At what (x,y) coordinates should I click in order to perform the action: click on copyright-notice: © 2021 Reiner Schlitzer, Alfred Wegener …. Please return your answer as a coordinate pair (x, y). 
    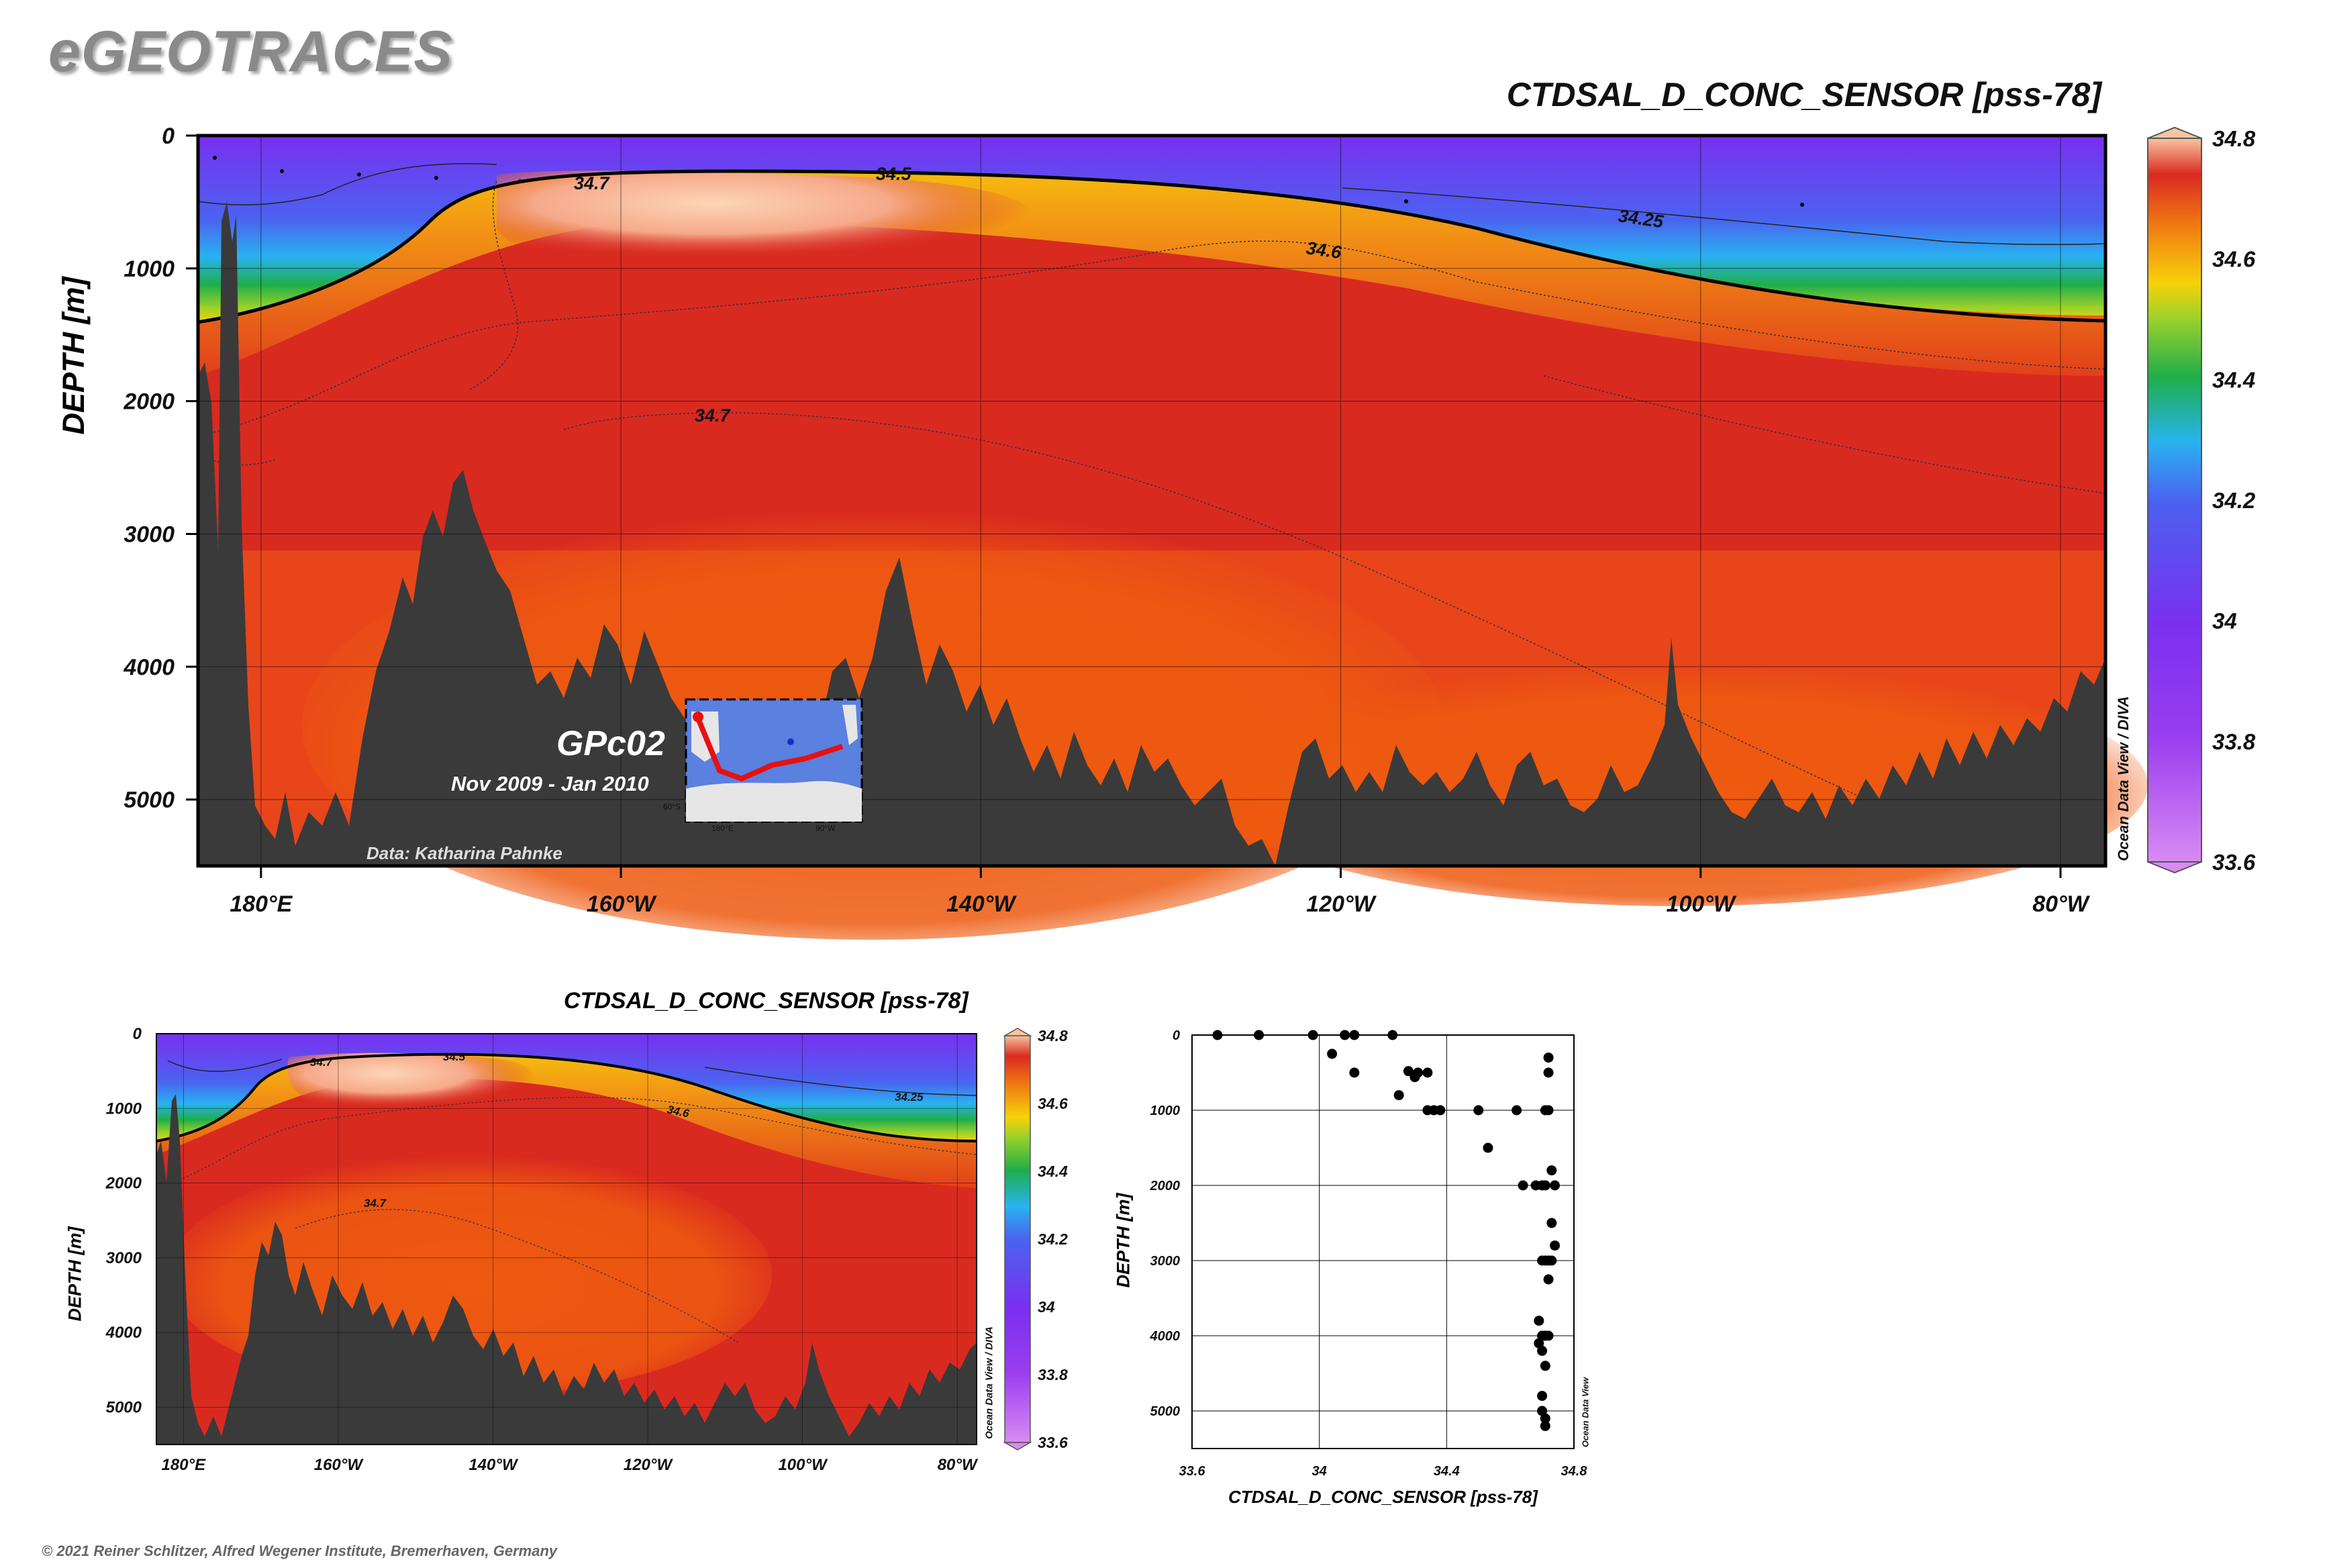
    Looking at the image, I should click on (300, 1551).